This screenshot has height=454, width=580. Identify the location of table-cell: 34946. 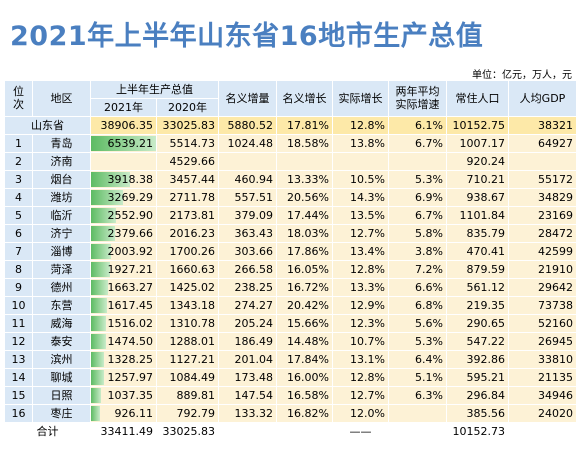
(542, 395).